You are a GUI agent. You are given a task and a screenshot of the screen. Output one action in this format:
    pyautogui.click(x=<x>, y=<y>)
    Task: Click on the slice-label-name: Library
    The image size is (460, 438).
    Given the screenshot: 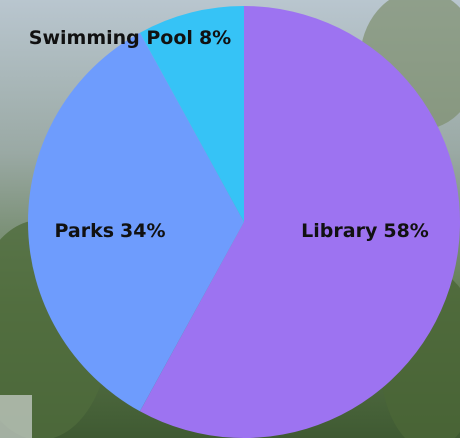 What is the action you would take?
    pyautogui.click(x=339, y=231)
    